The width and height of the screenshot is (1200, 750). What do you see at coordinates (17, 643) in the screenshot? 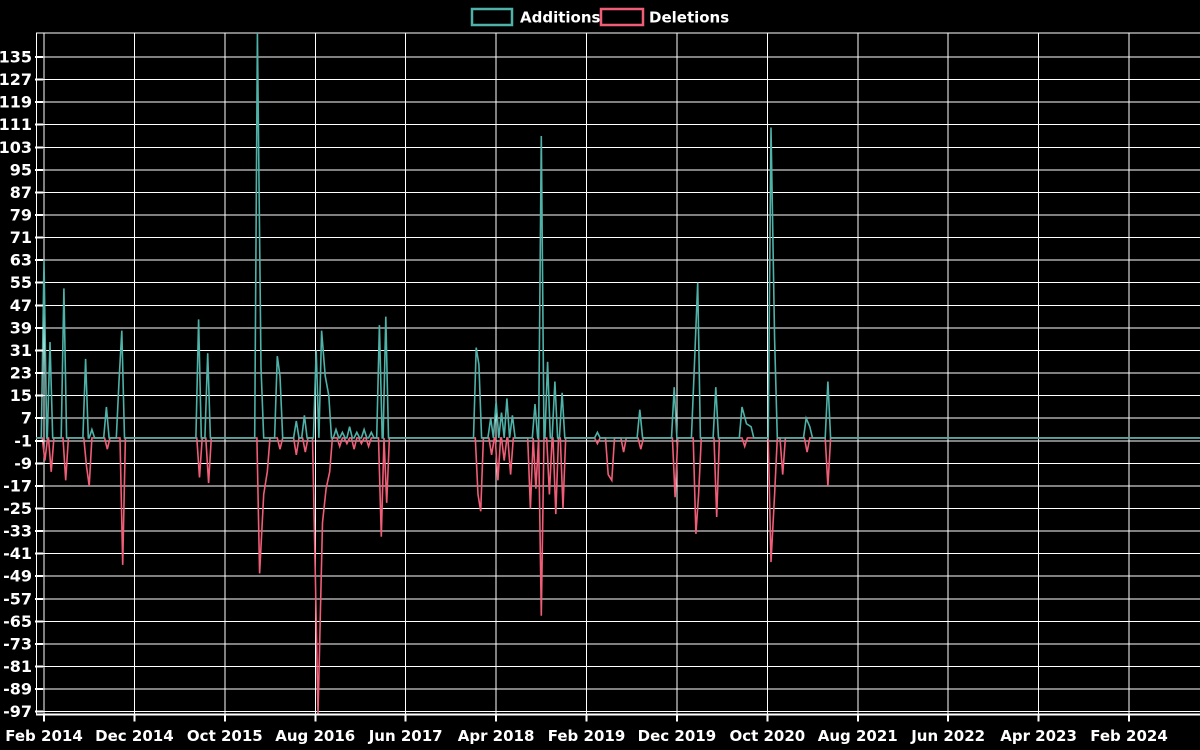
I see `y-tick-label: -73` at bounding box center [17, 643].